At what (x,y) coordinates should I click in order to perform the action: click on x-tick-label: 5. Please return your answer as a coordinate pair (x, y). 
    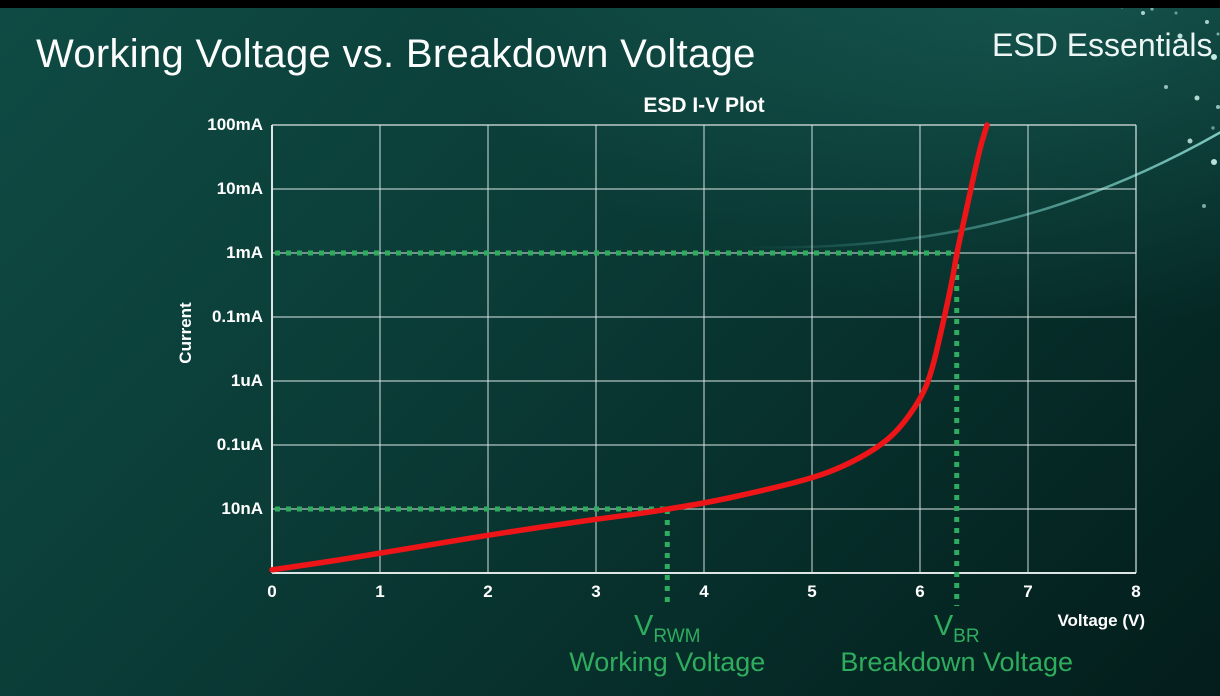
    Looking at the image, I should click on (812, 591).